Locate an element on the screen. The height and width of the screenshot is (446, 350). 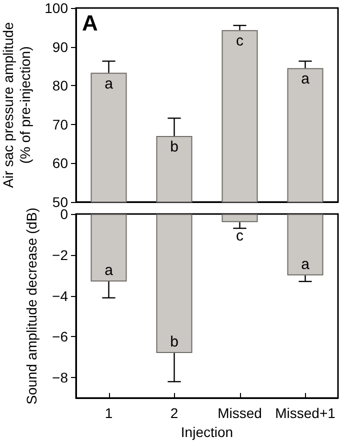
x-tick-label: 2 is located at coordinates (174, 413).